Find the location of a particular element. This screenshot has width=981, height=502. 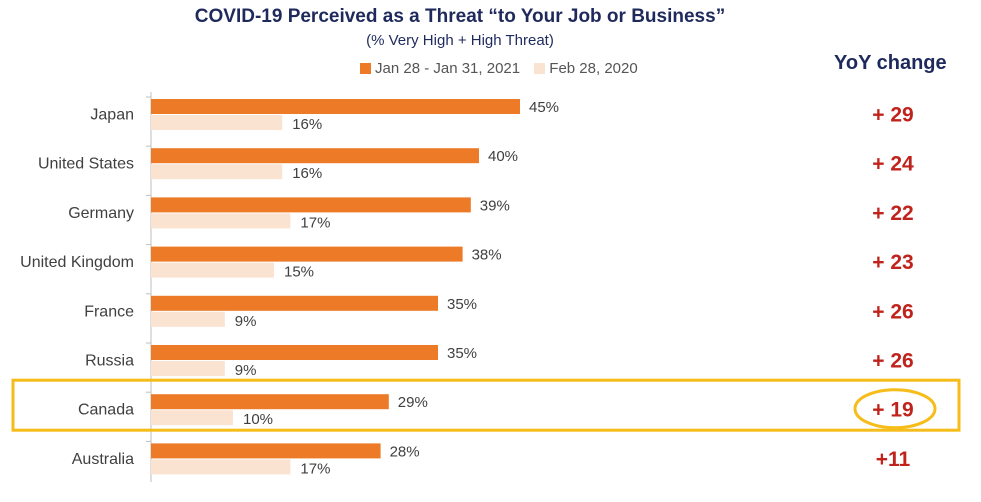

yoy-change-canada: + 19 is located at coordinates (892, 410).